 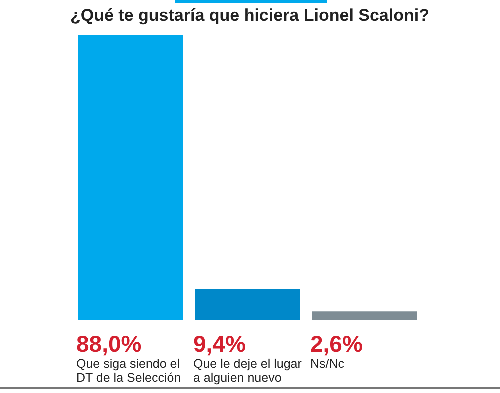 What do you see at coordinates (109, 344) in the screenshot?
I see `data-label: 88,0%` at bounding box center [109, 344].